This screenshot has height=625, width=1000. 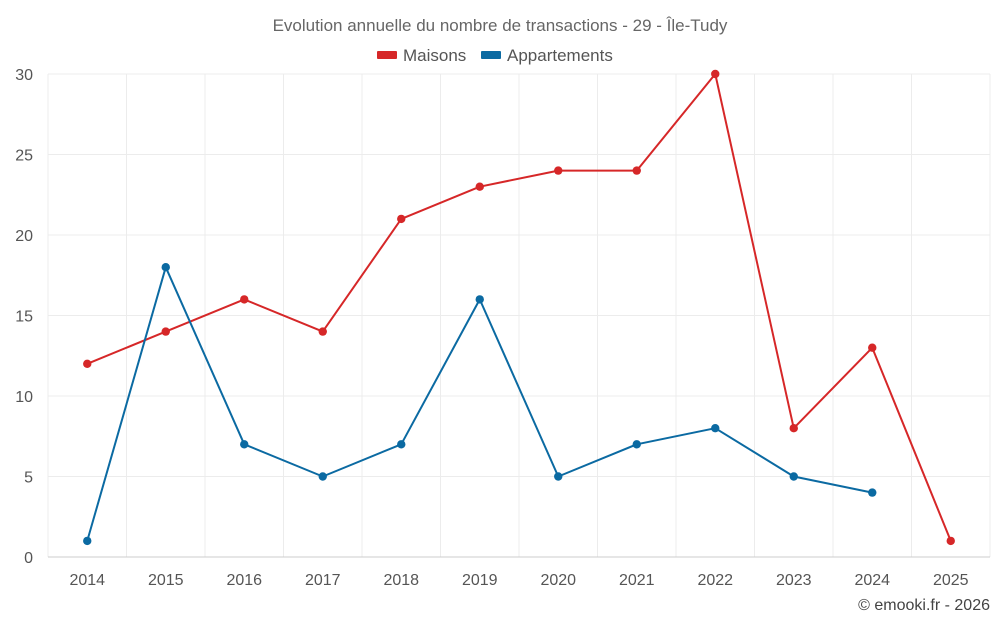 What do you see at coordinates (244, 580) in the screenshot?
I see `x-tick-label: 2016` at bounding box center [244, 580].